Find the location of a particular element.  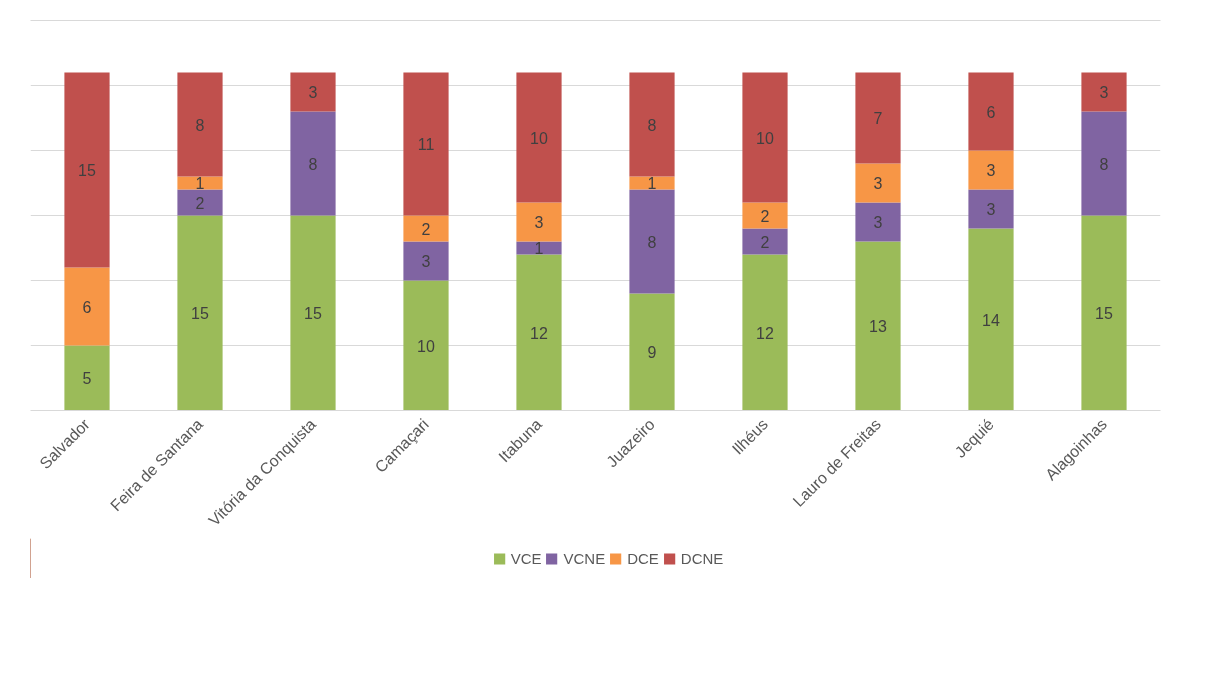

legend-label: DCNE is located at coordinates (702, 558).